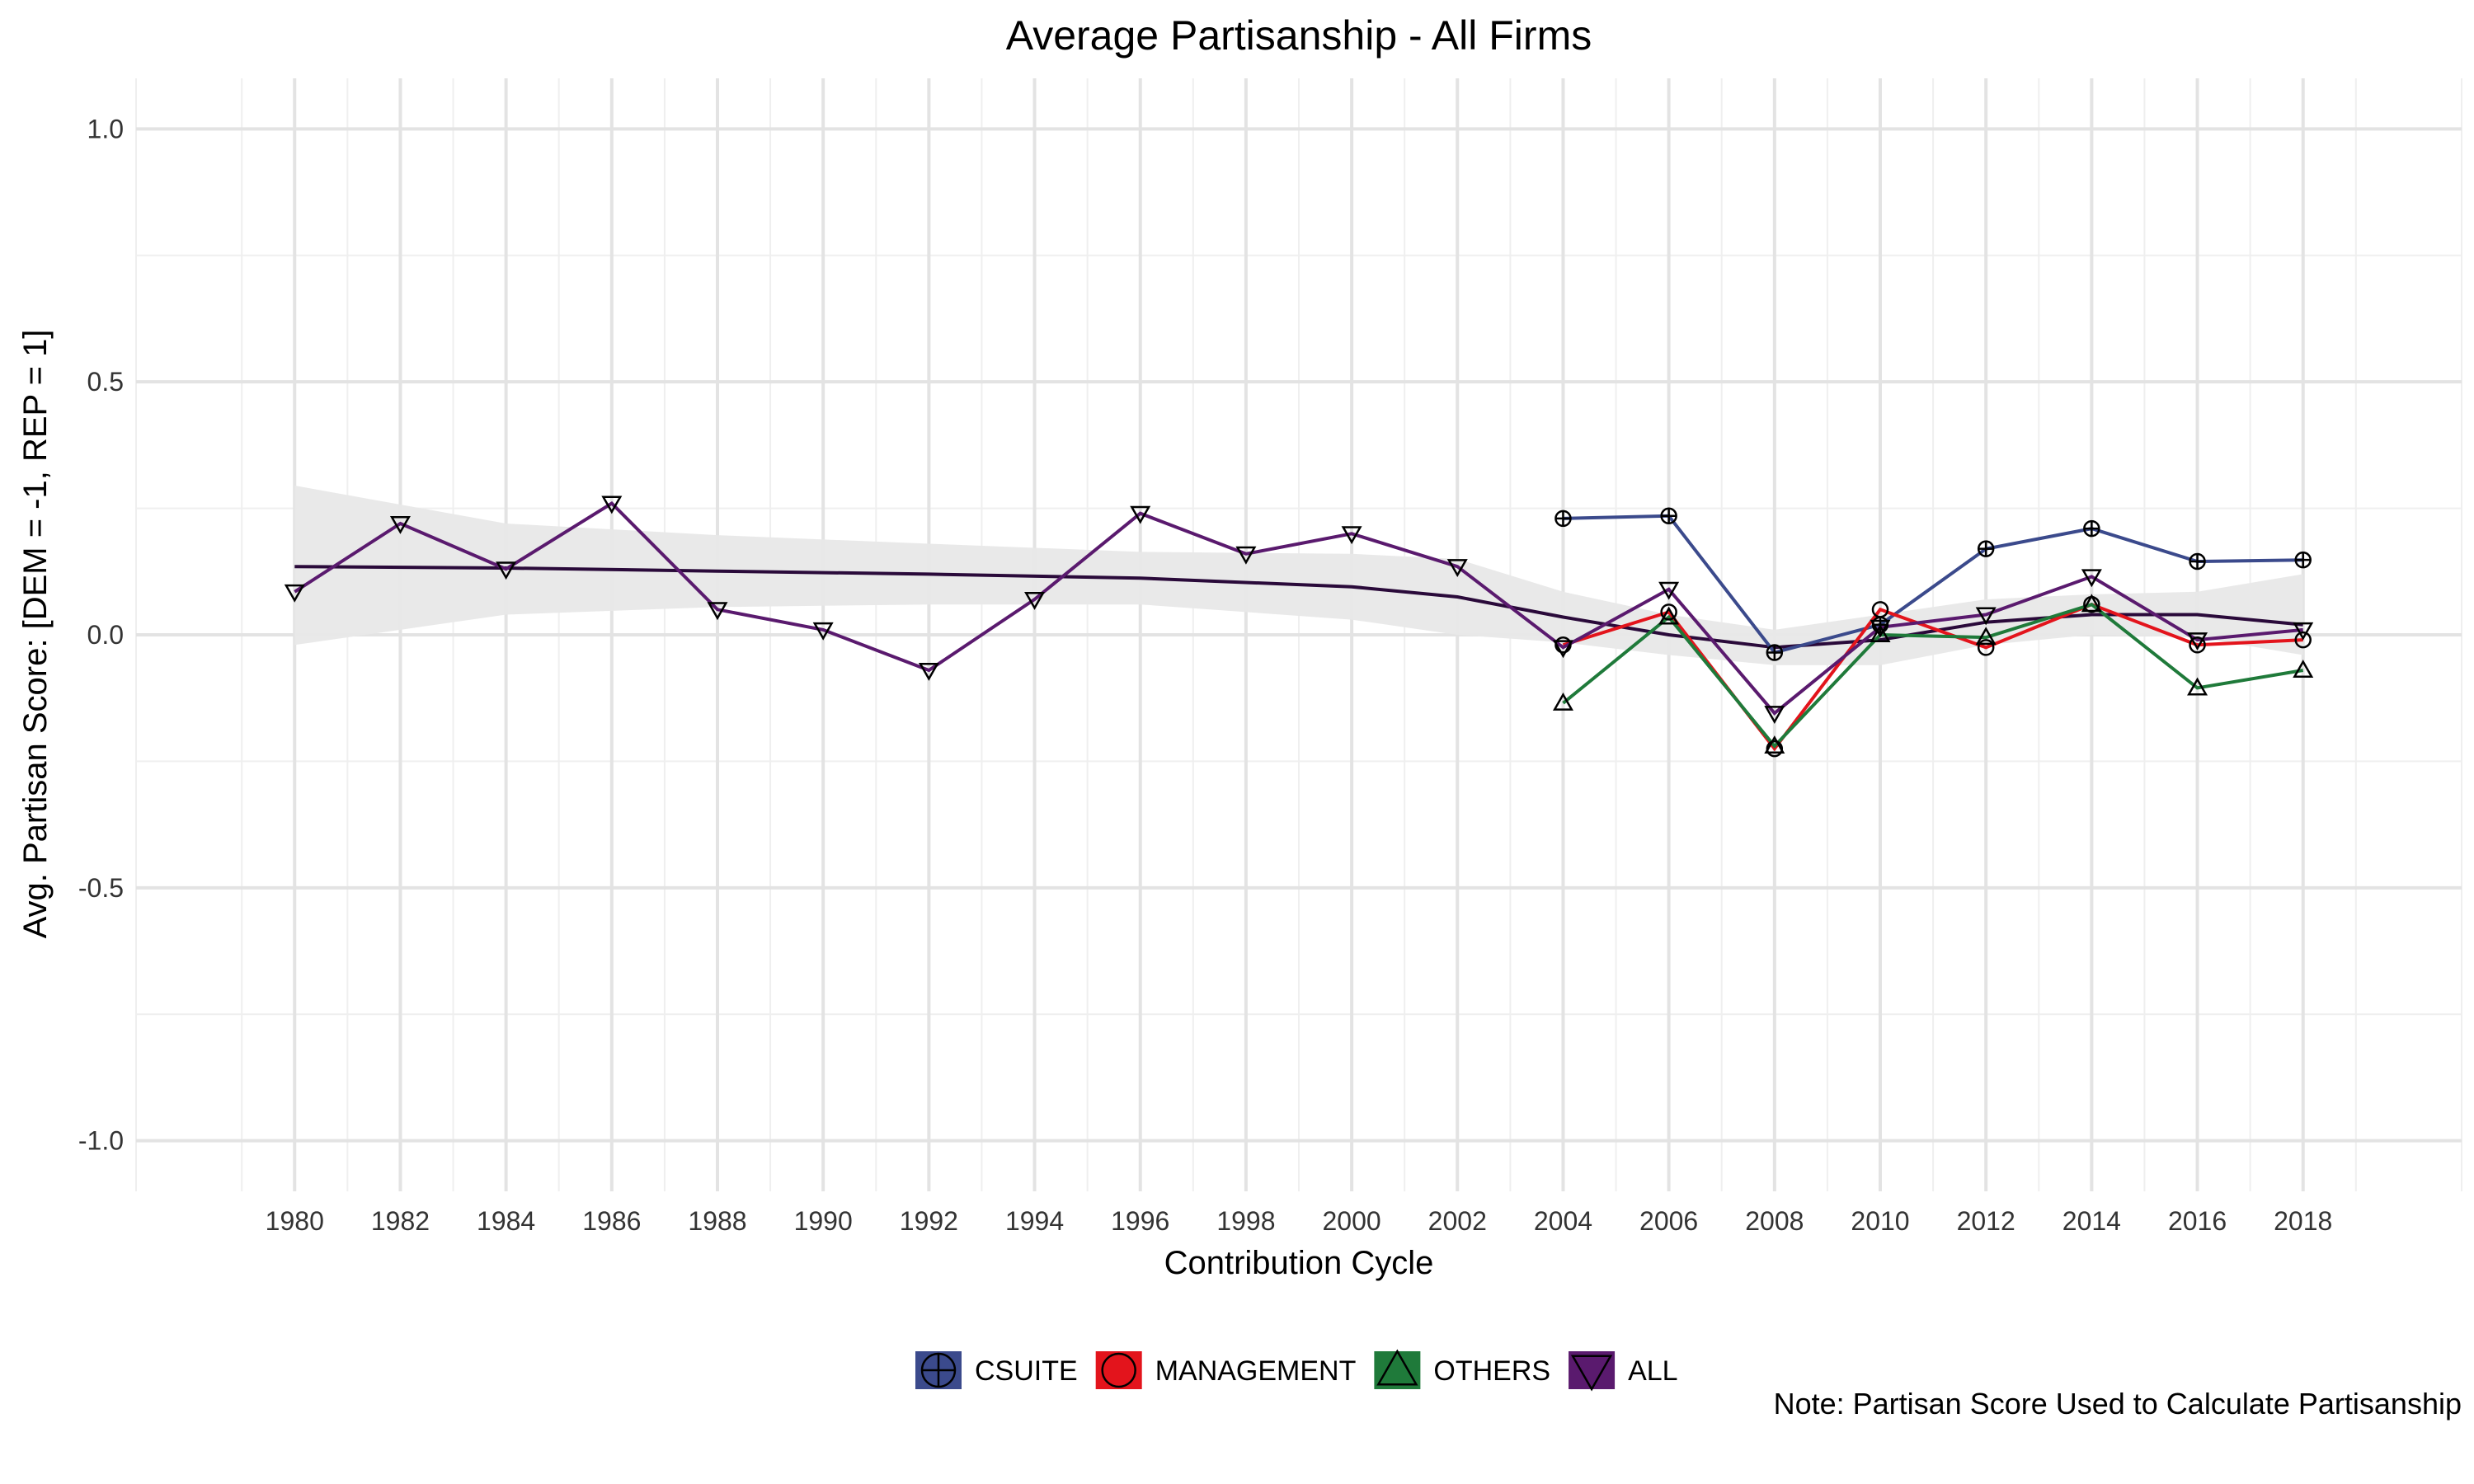 The image size is (2474, 1484). What do you see at coordinates (1245, 1221) in the screenshot?
I see `x-tick-label: 1998` at bounding box center [1245, 1221].